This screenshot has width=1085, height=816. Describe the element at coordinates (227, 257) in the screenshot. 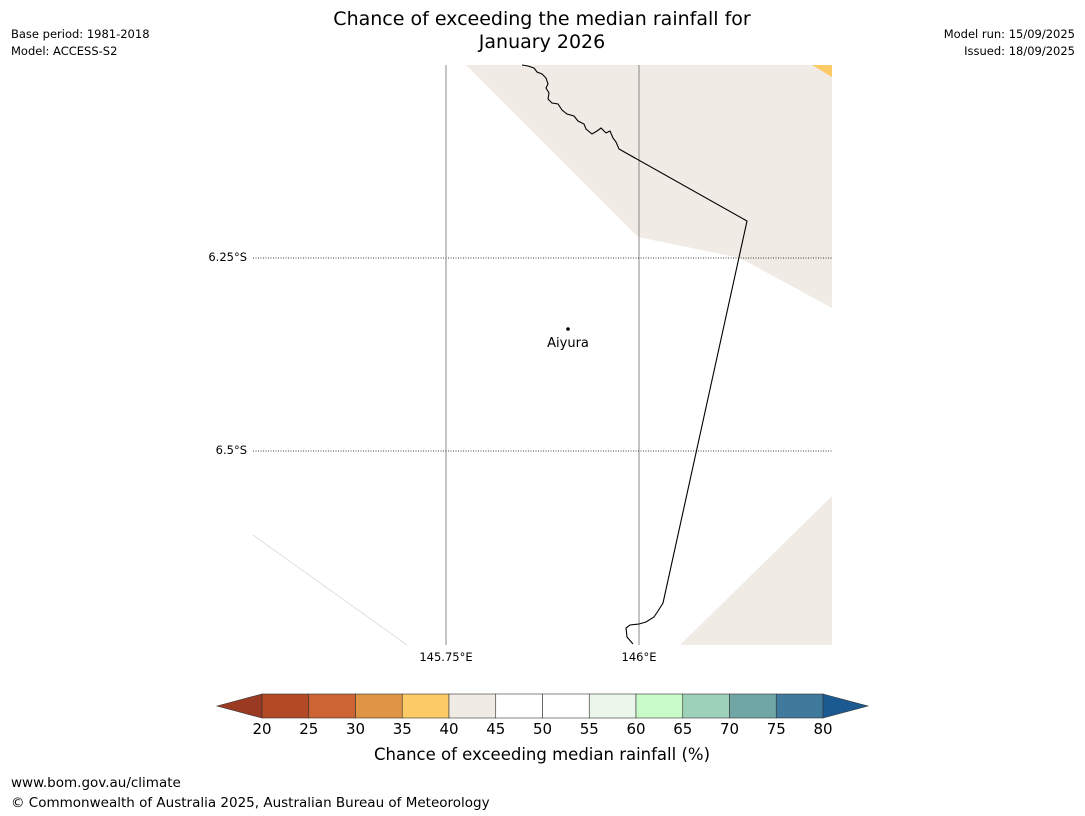

I see `lat-label-6-25: 6.25°S` at that location.